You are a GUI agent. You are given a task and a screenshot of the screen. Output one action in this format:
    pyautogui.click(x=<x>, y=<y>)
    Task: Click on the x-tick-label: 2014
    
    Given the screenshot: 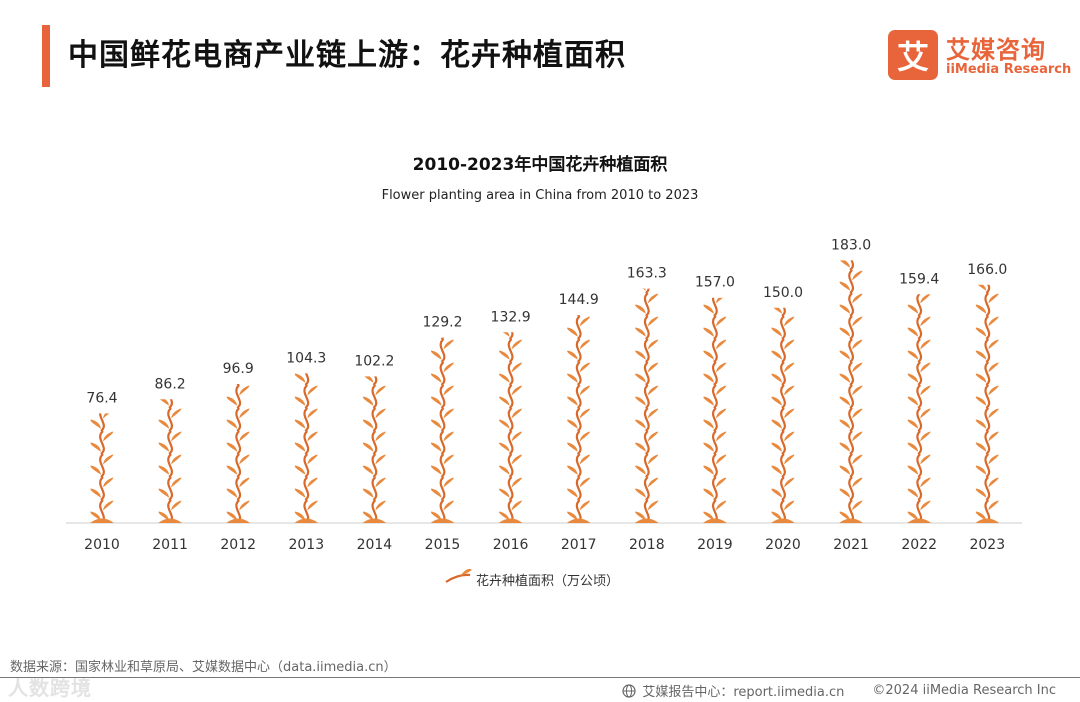 What is the action you would take?
    pyautogui.click(x=375, y=545)
    